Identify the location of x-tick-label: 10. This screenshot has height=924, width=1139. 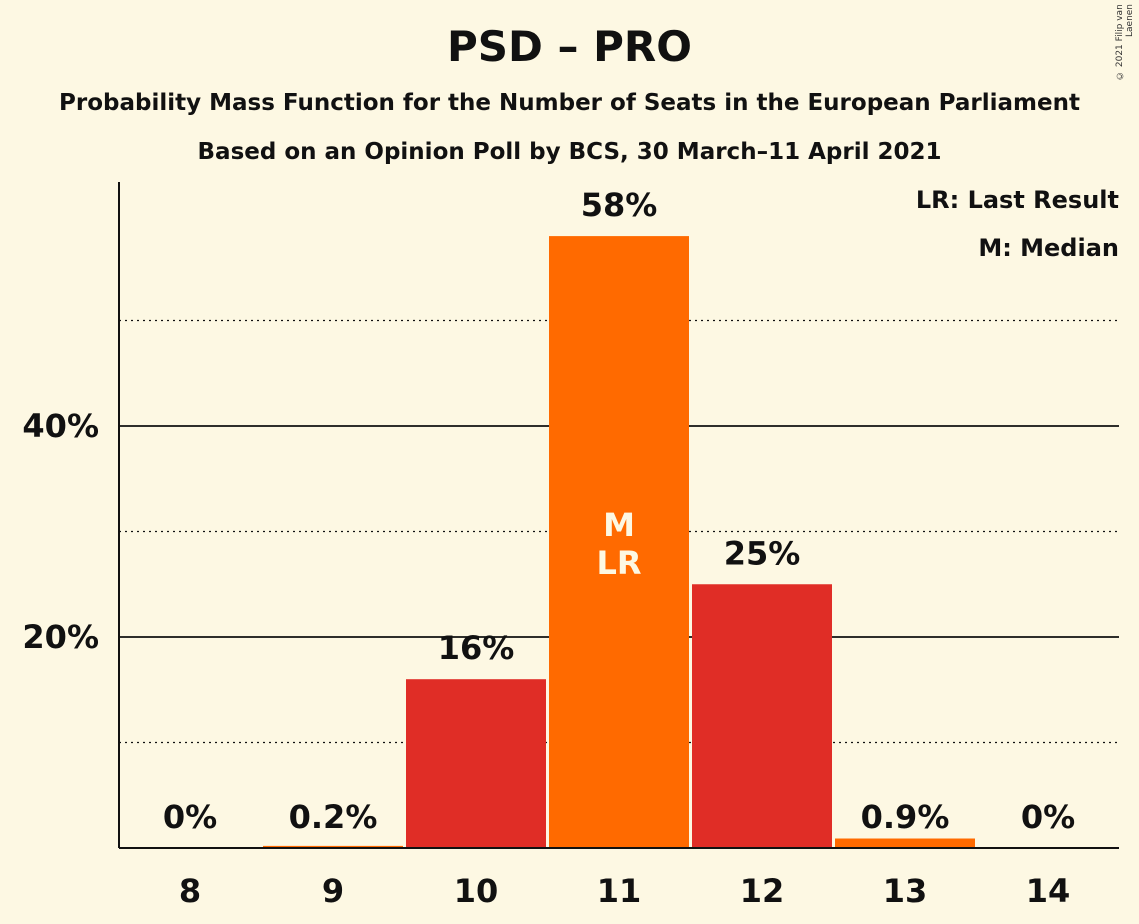
(476, 891).